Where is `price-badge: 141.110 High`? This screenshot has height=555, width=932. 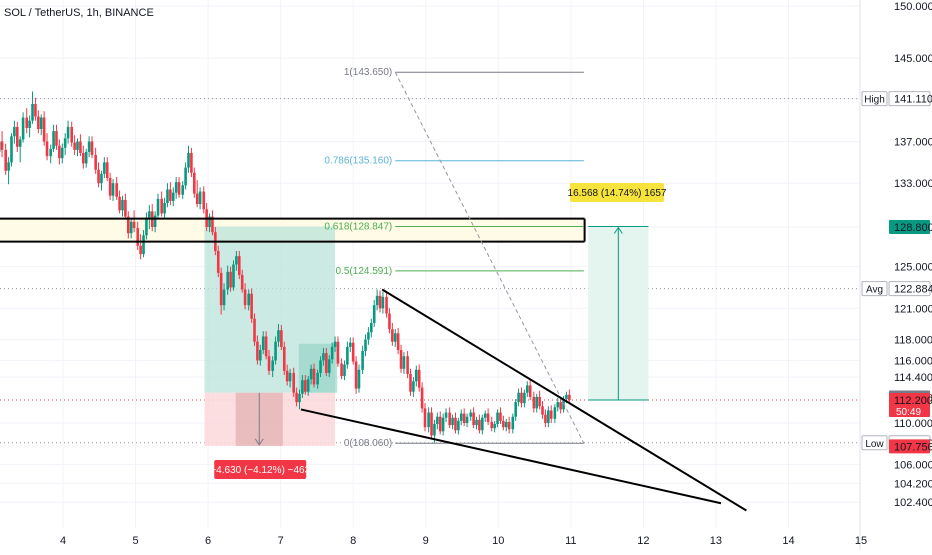
price-badge: 141.110 High is located at coordinates (897, 99).